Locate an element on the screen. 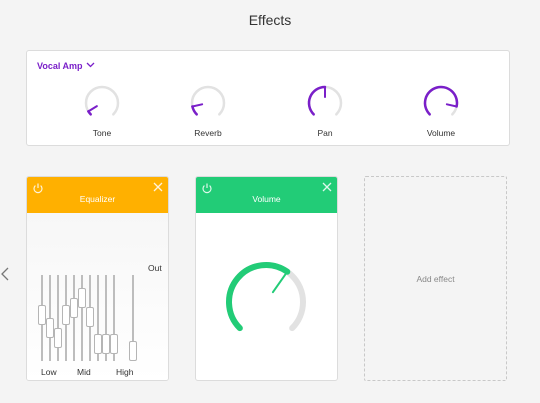  add-effect-label: Add effect is located at coordinates (435, 278).